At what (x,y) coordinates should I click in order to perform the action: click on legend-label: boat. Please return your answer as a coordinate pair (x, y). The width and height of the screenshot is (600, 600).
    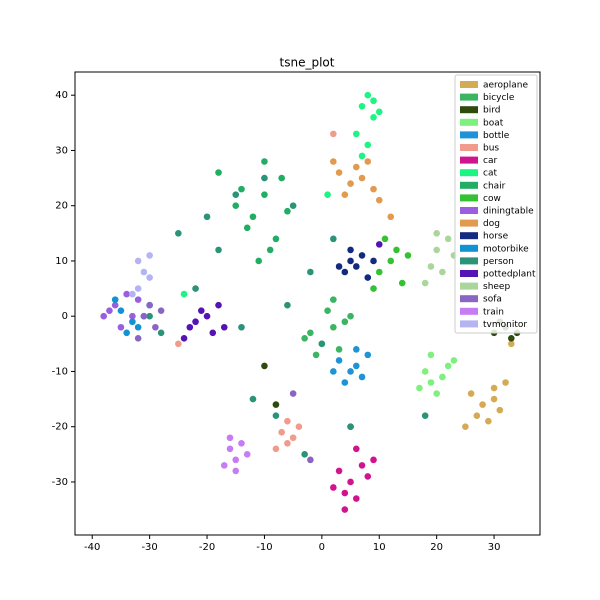
    Looking at the image, I should click on (493, 123).